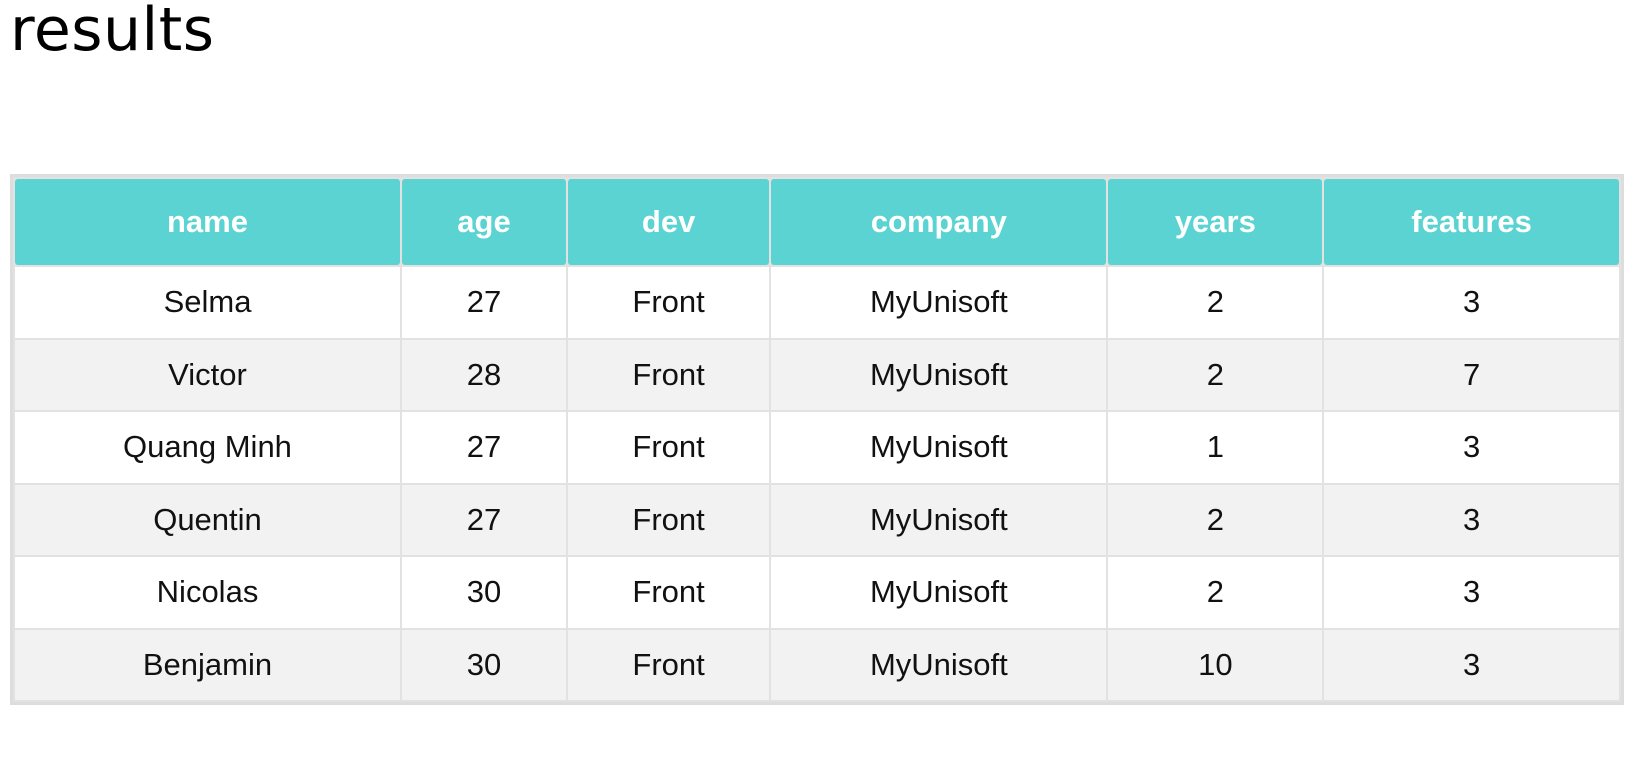 The image size is (1630, 768). What do you see at coordinates (207, 664) in the screenshot?
I see `cell-name: Benjamin` at bounding box center [207, 664].